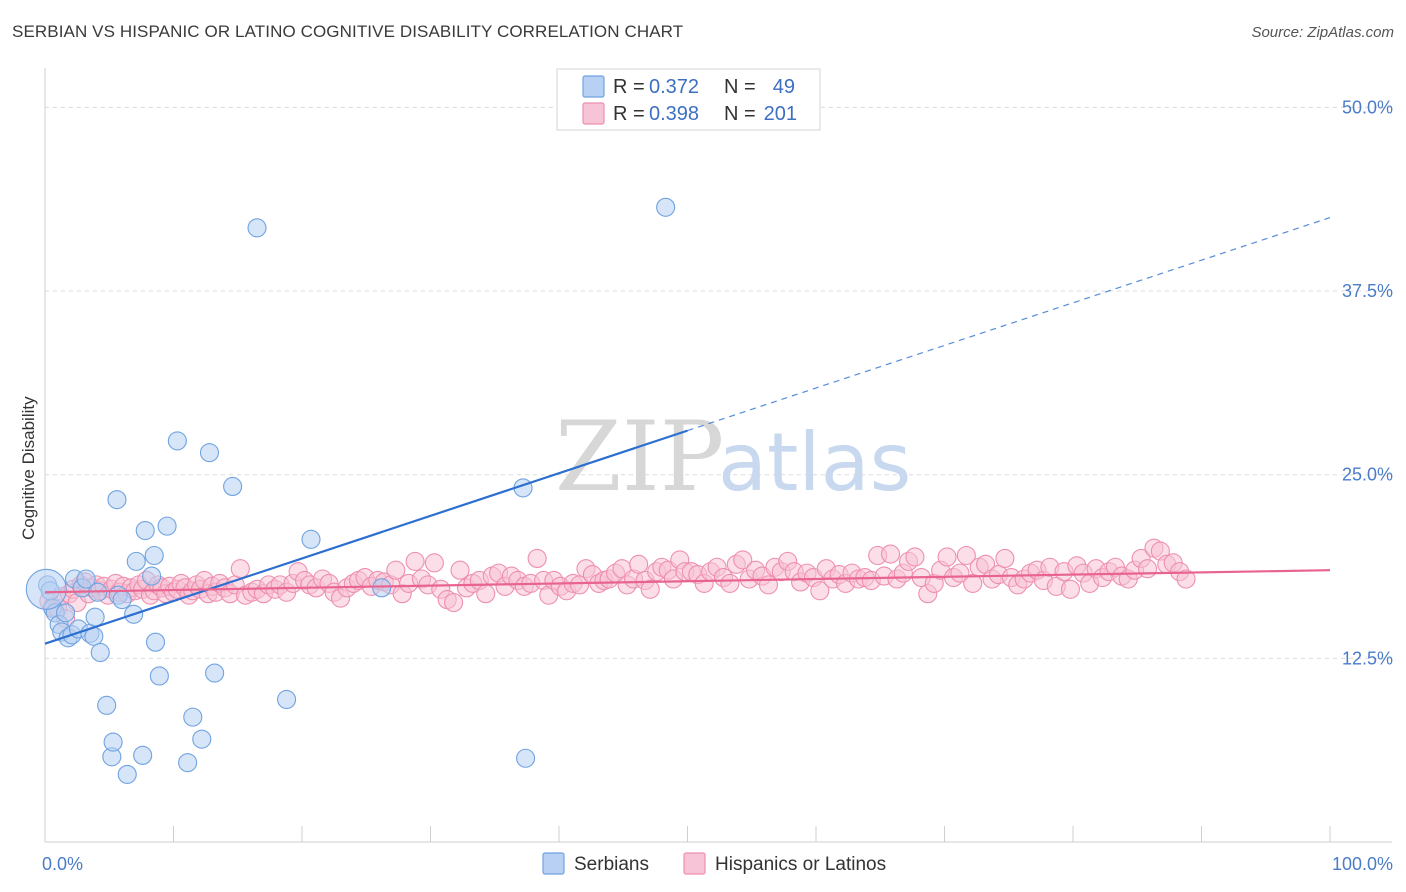 This screenshot has height=892, width=1406. I want to click on source-label: Source: ZipAtlas.com, so click(1322, 32).